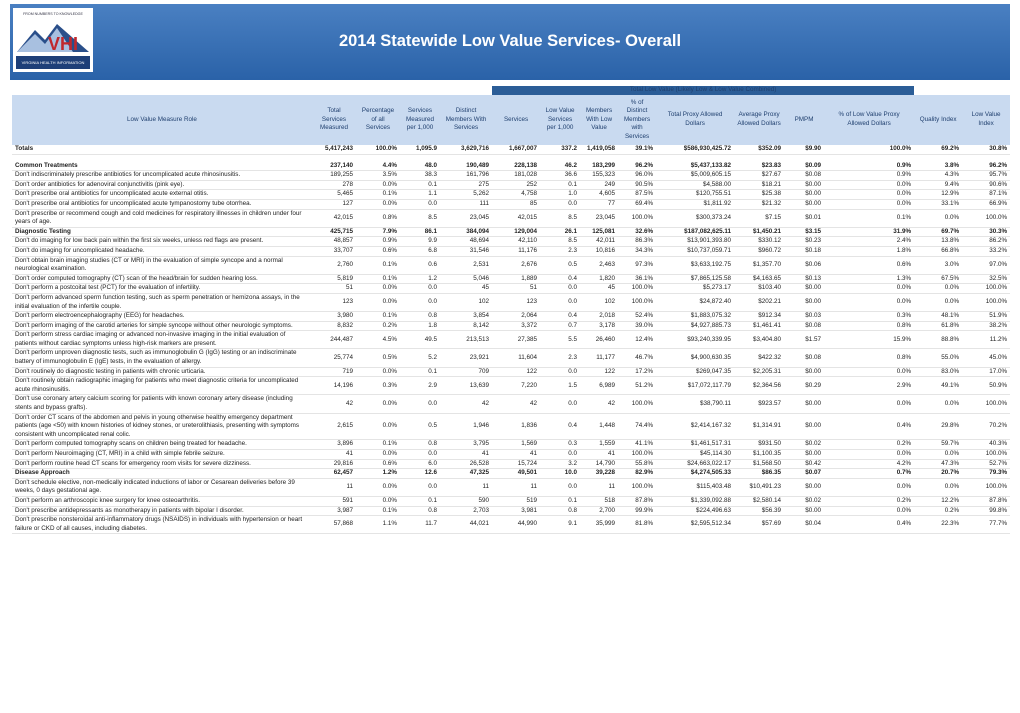 The image size is (1020, 713). Describe the element at coordinates (938, 166) in the screenshot. I see `cell: 3.8%` at that location.